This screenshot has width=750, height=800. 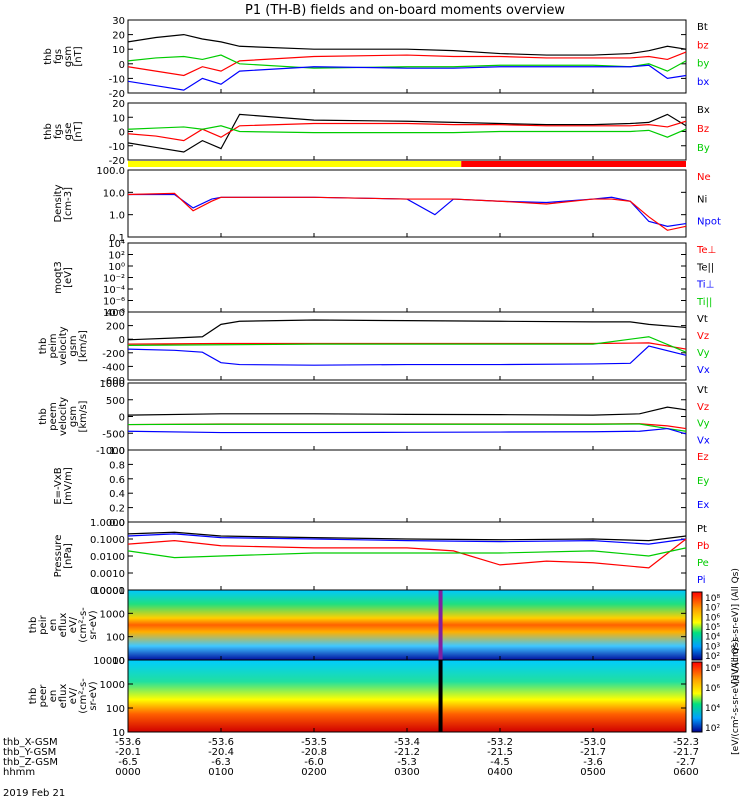 I want to click on legend-Bt: Bt, so click(x=702, y=27).